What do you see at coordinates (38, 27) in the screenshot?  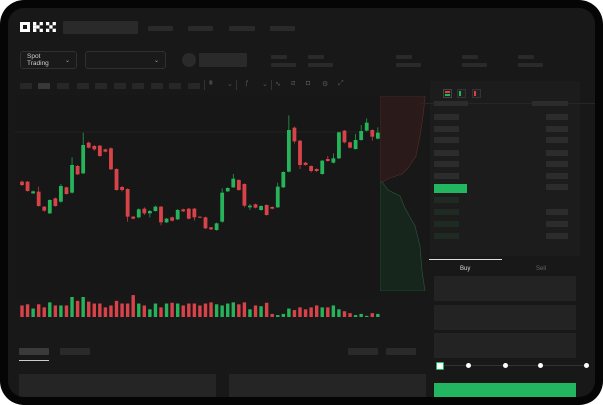 I see `okx-logo` at bounding box center [38, 27].